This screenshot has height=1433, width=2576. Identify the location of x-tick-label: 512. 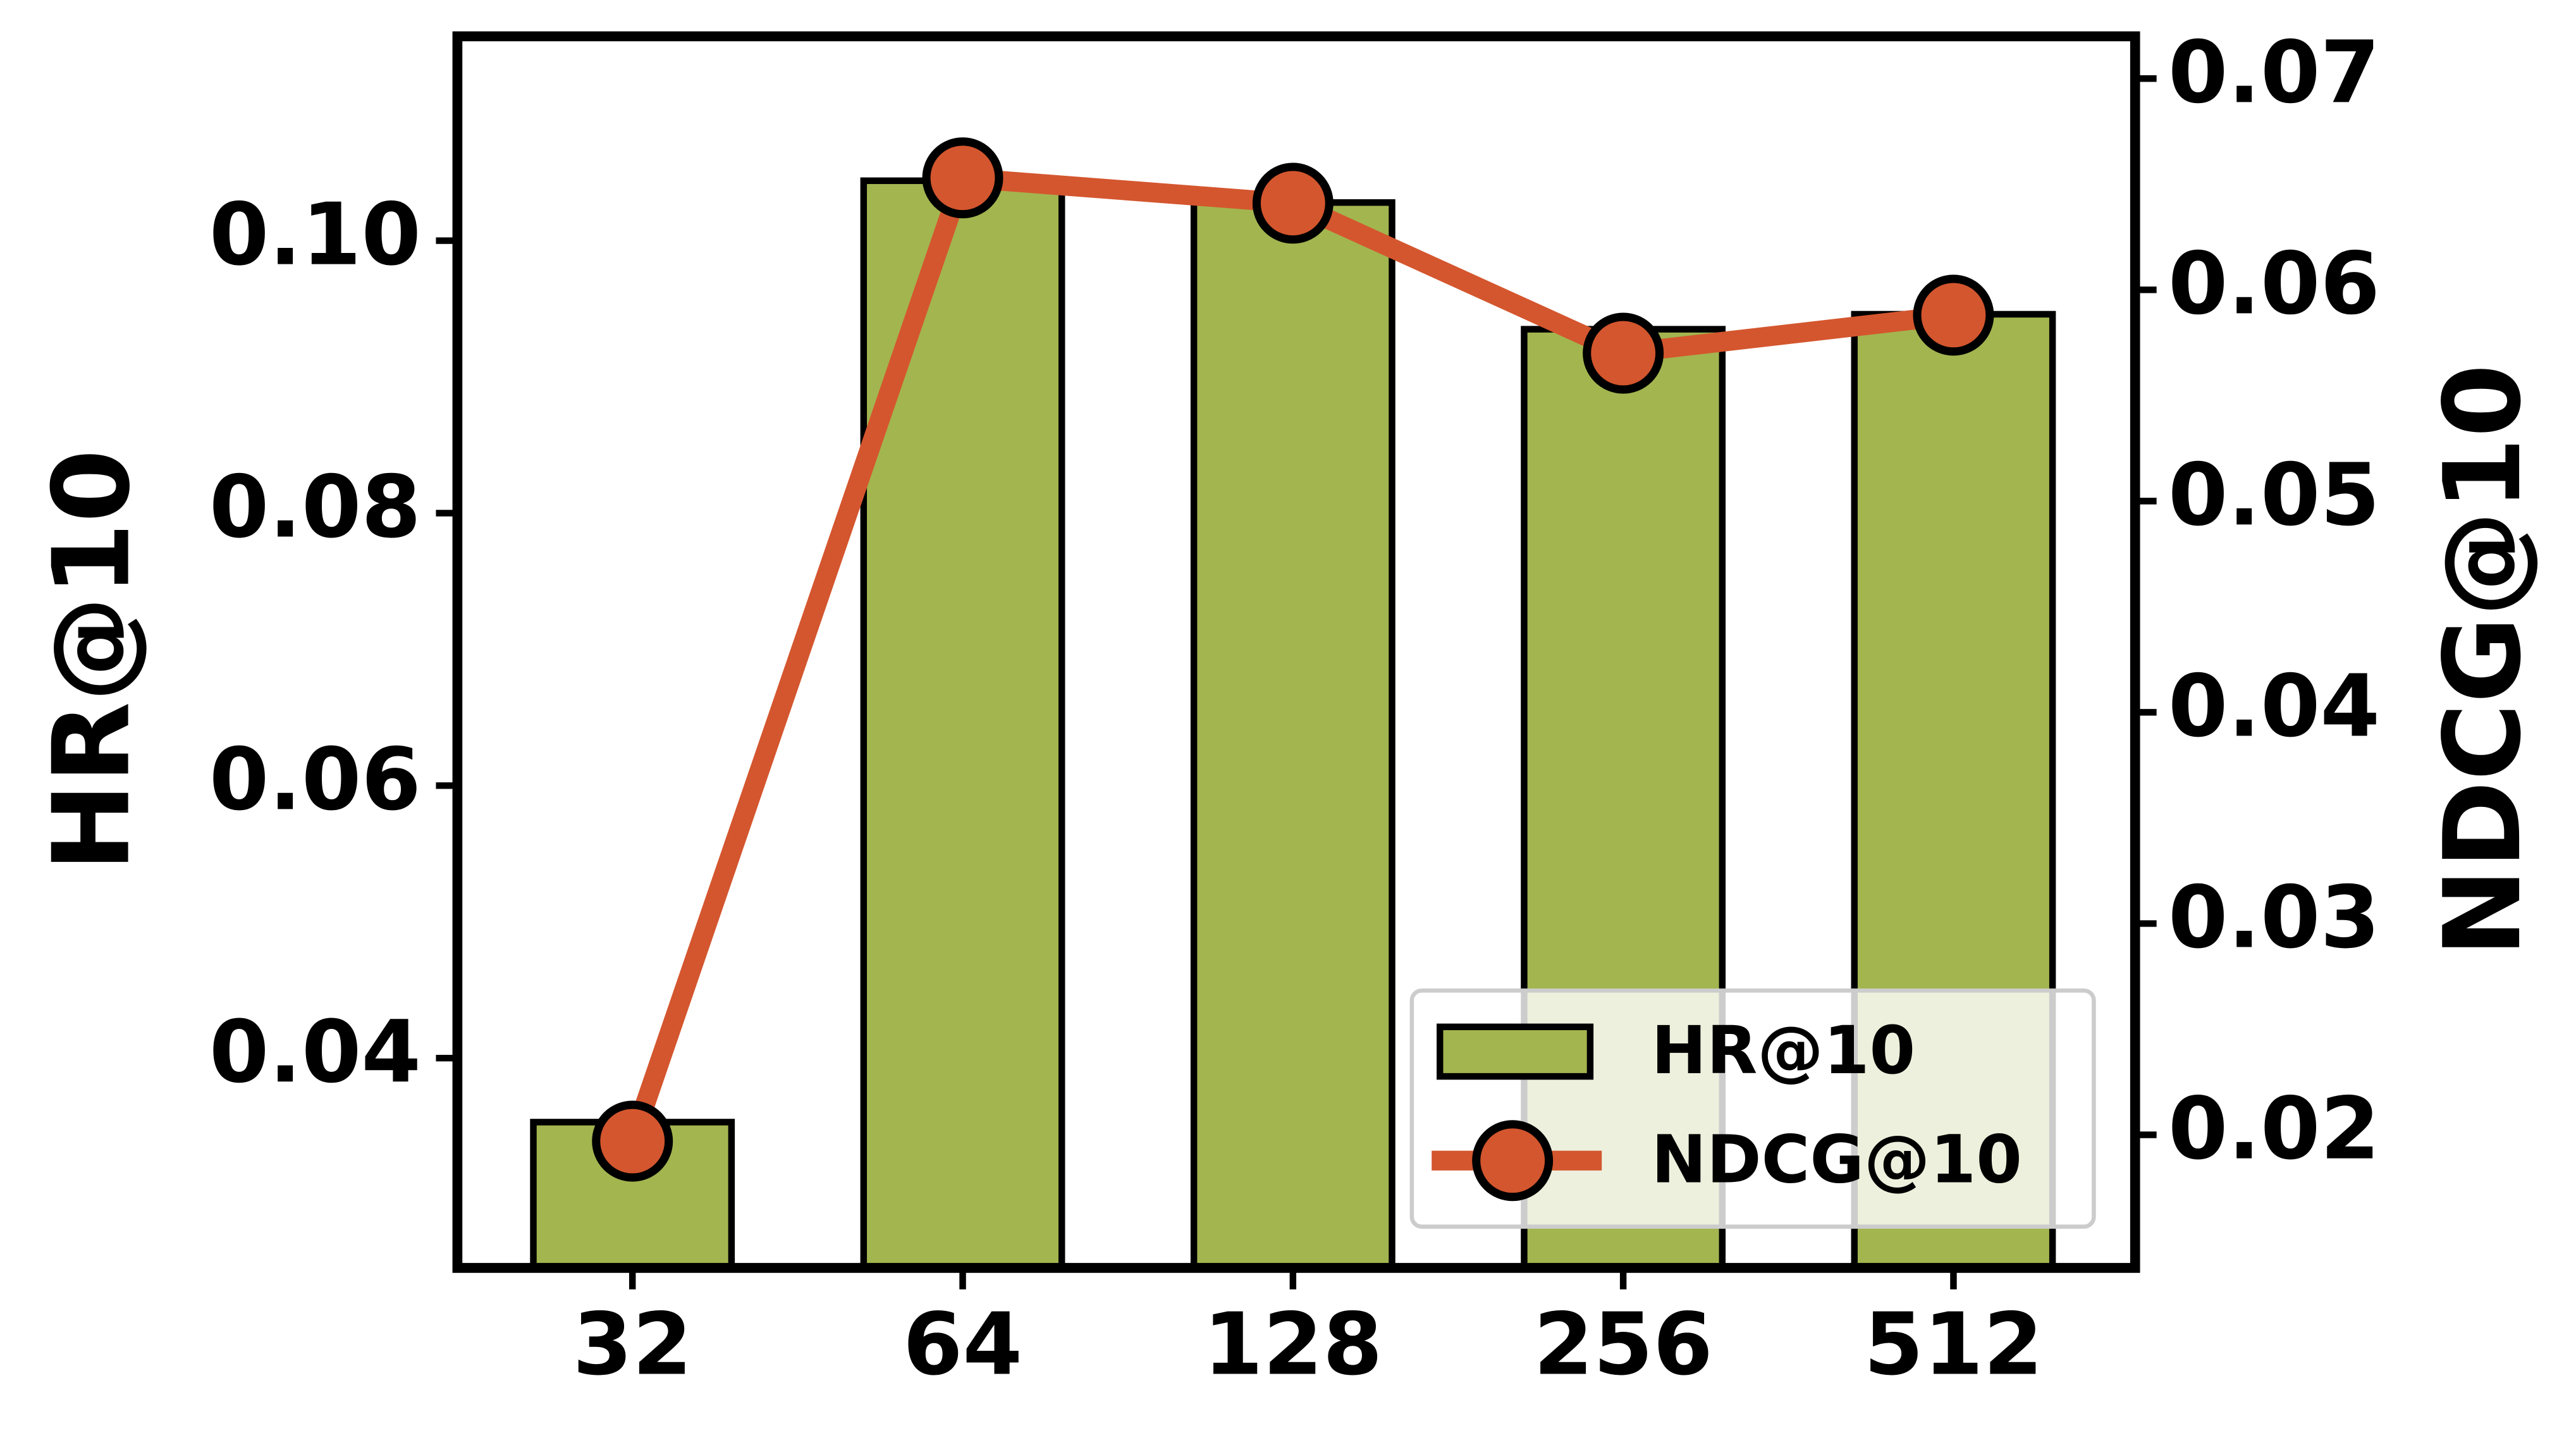
(1953, 1345).